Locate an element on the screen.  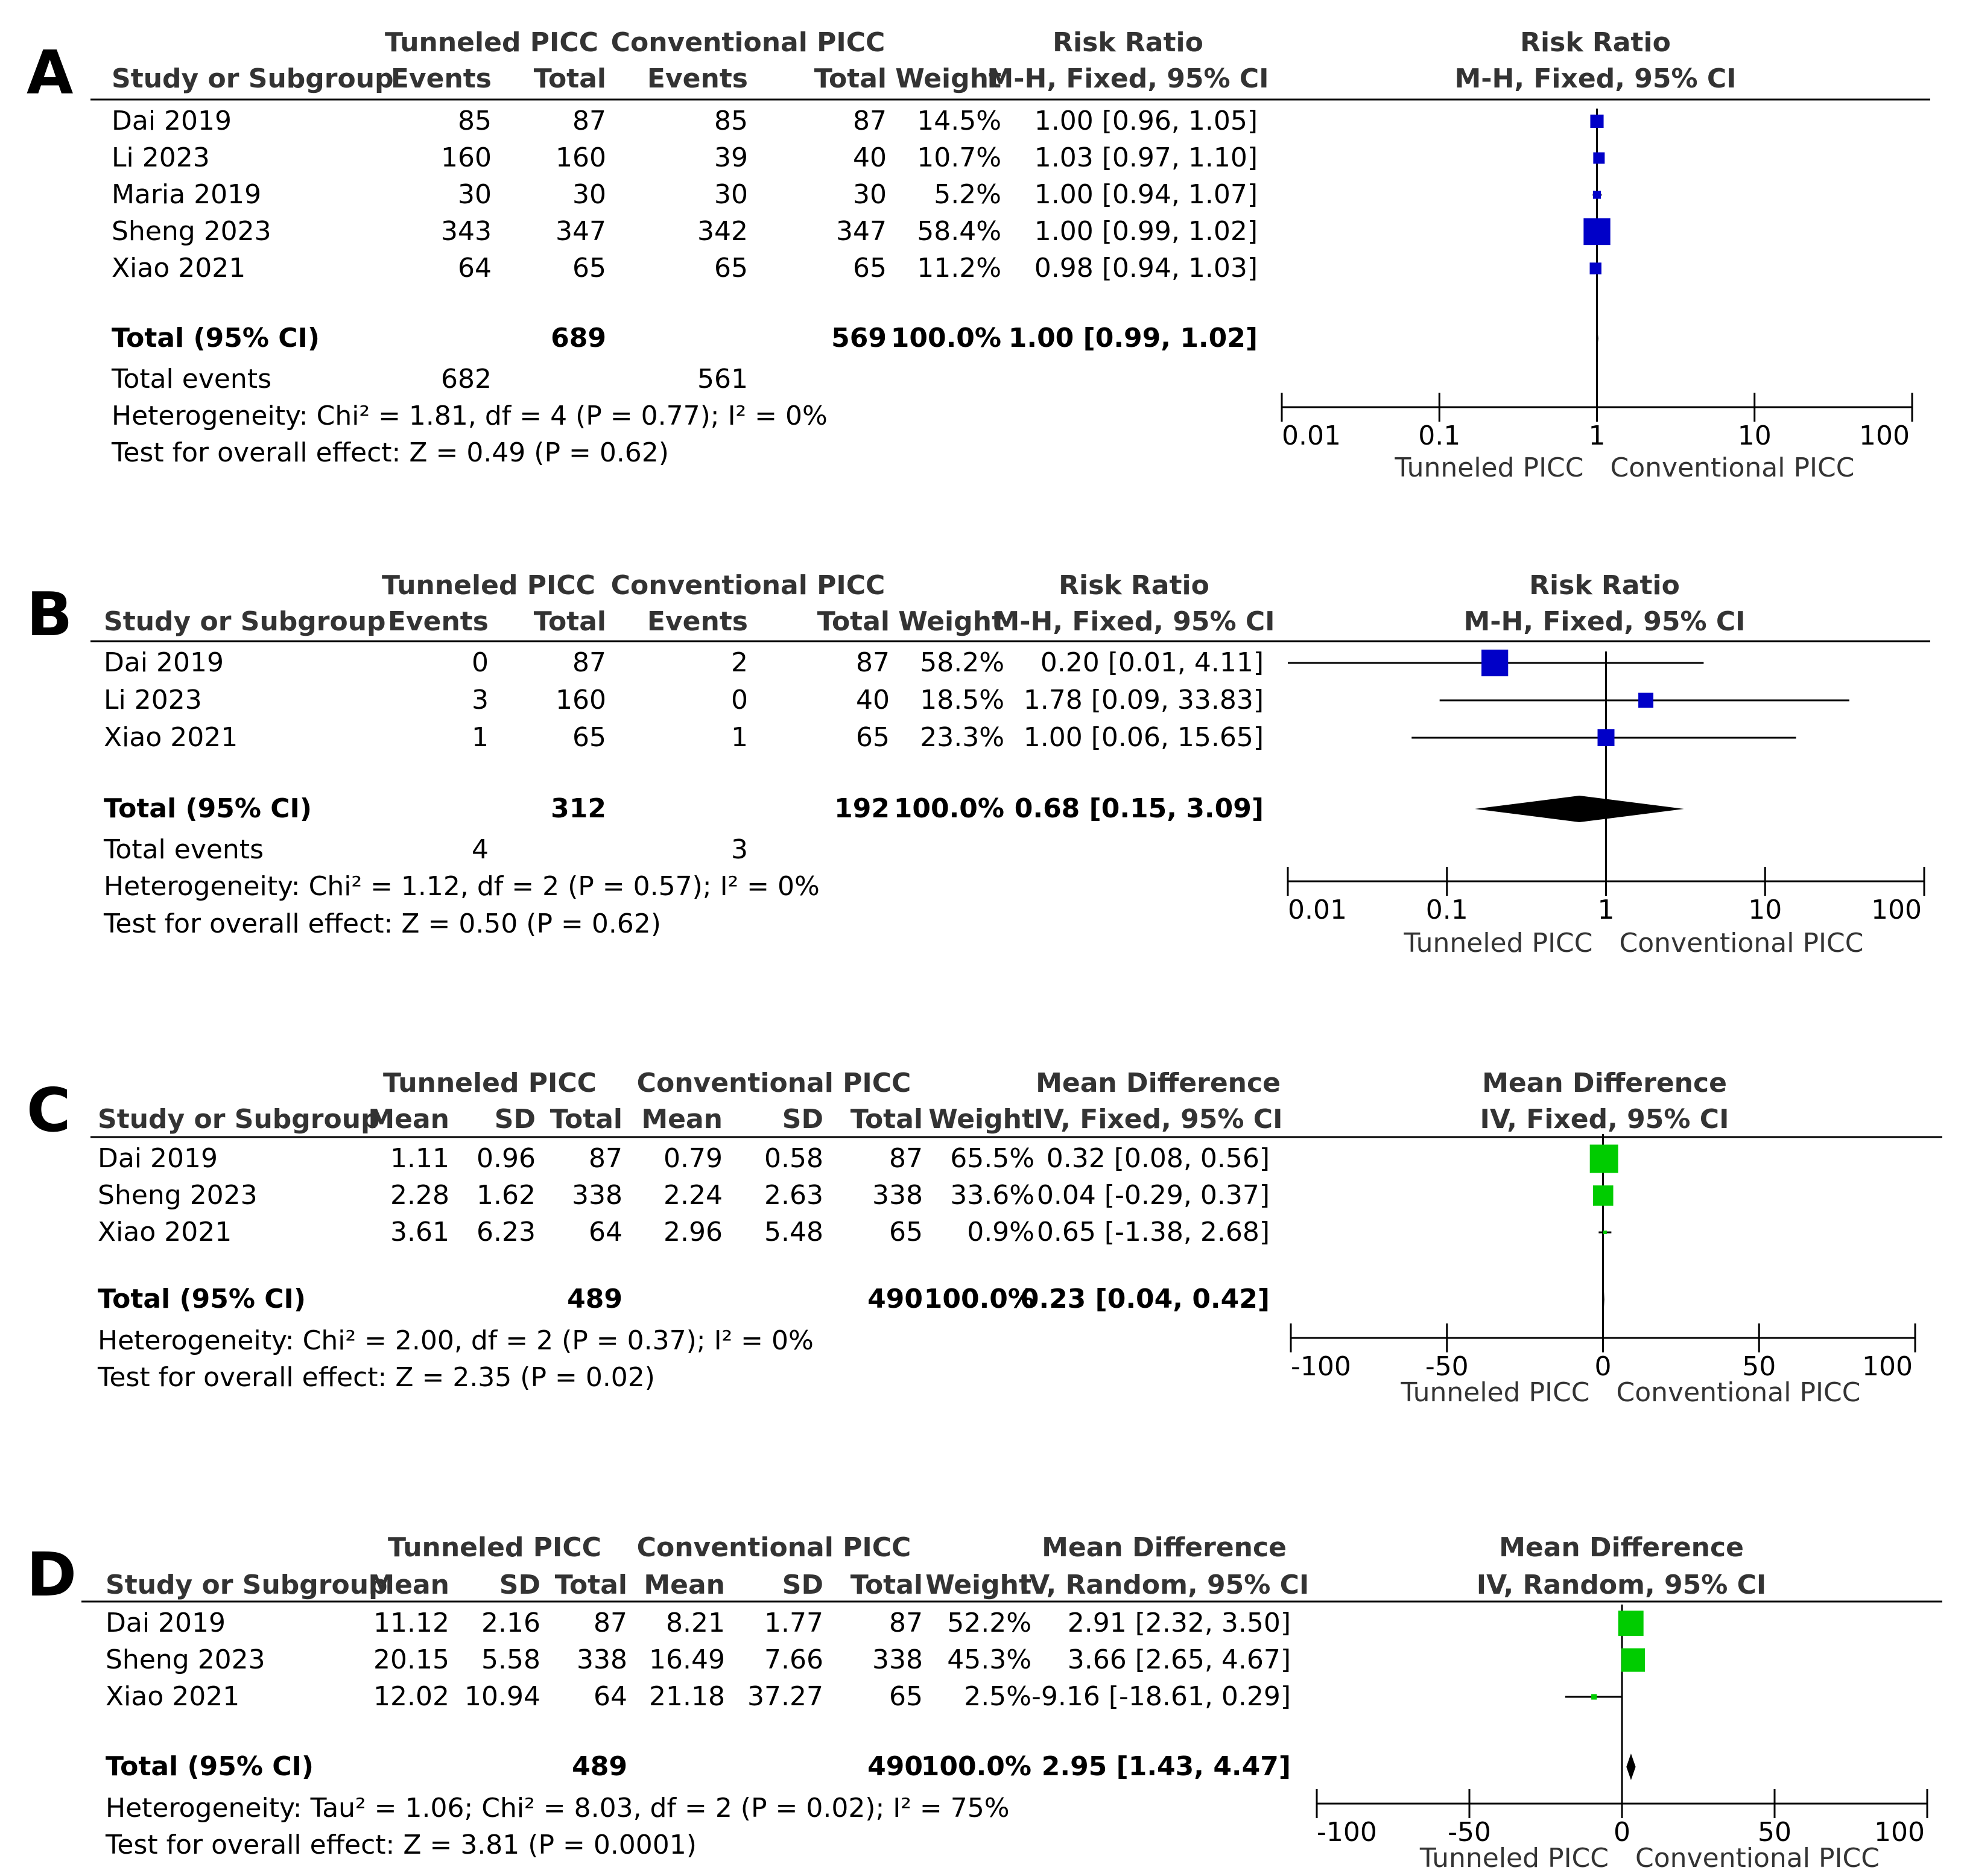
study-value: 1.62 is located at coordinates (506, 1195).